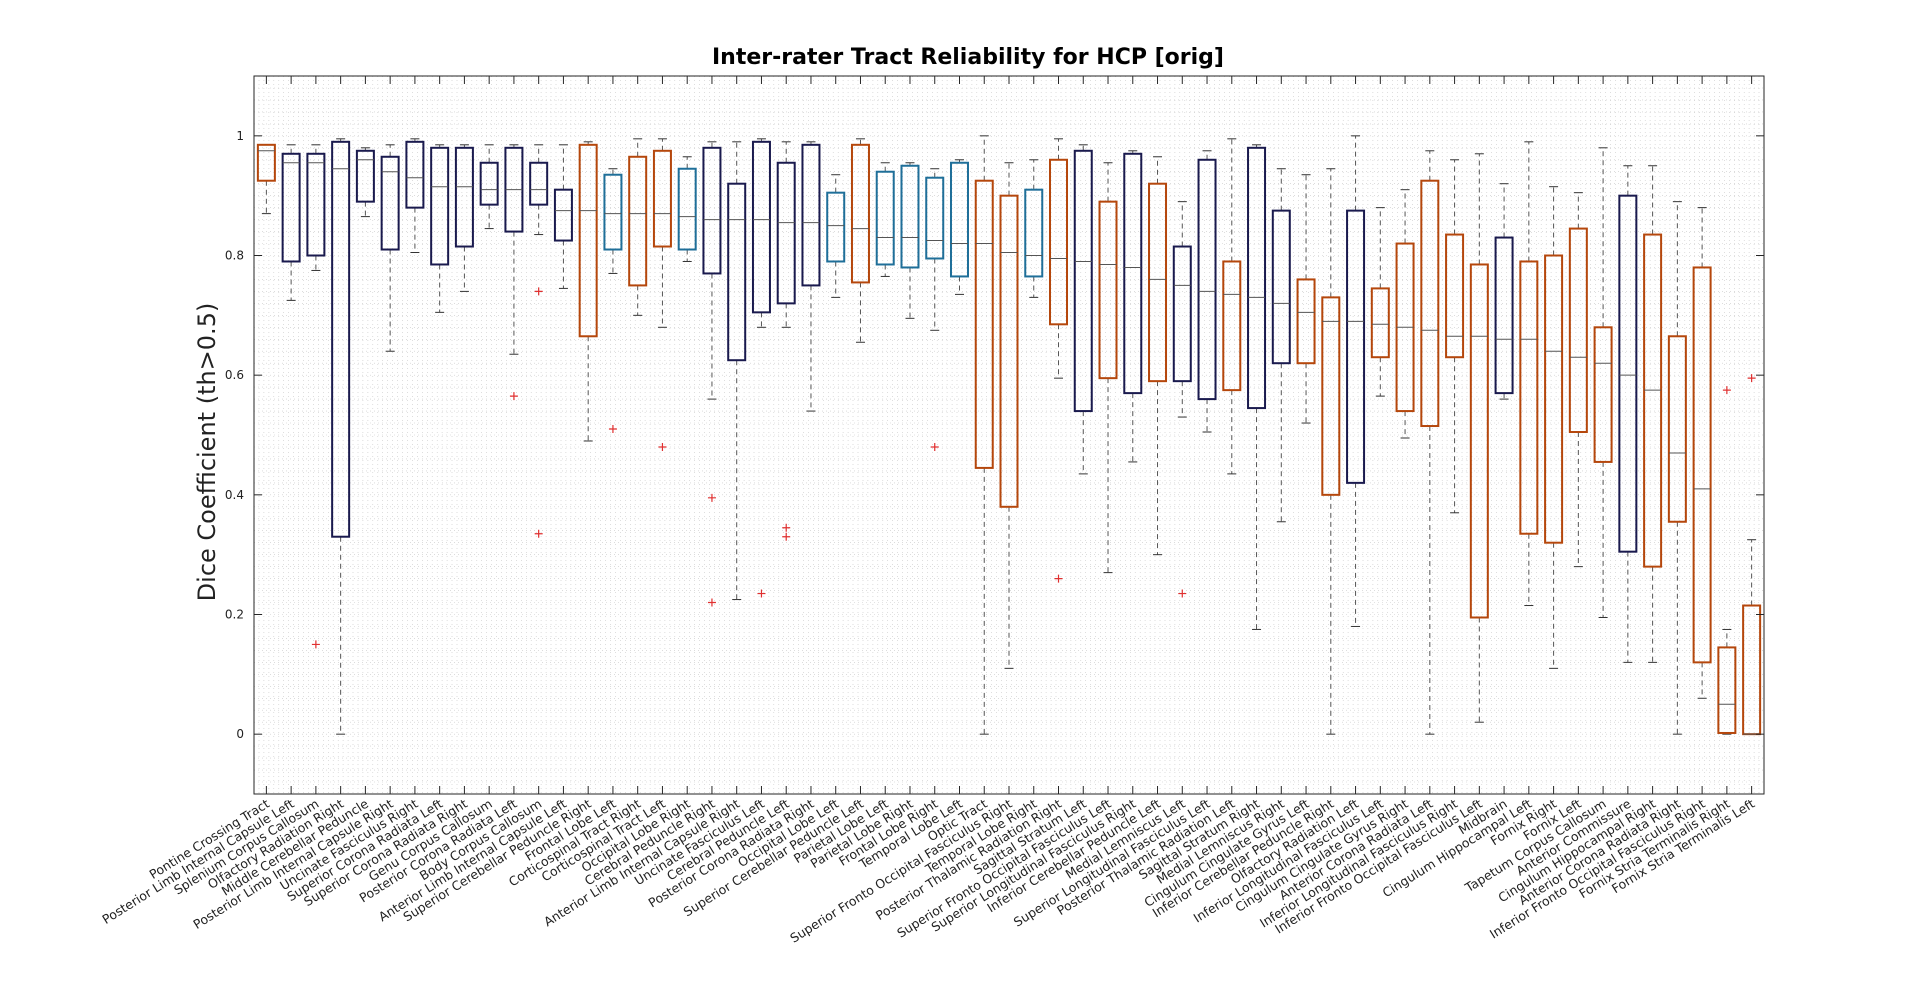  What do you see at coordinates (207, 452) in the screenshot?
I see `y-axis-label: Dice Coefficient (th>0.5)` at bounding box center [207, 452].